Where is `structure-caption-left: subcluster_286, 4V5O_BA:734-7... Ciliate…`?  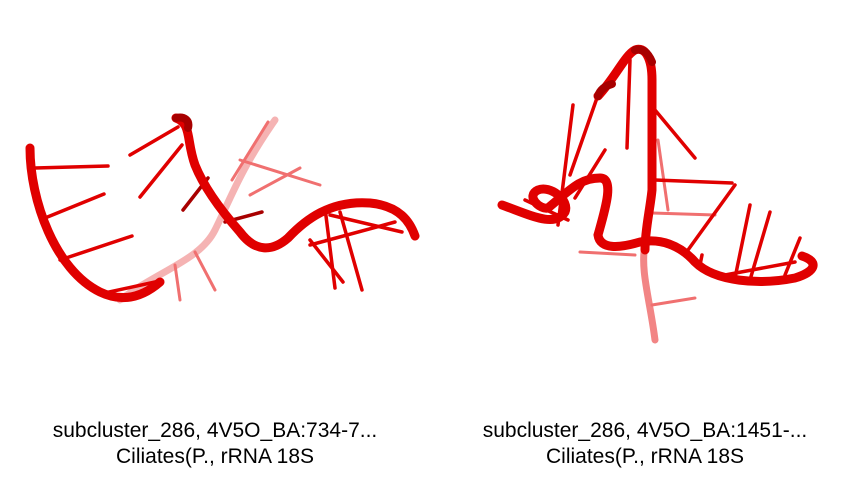 structure-caption-left: subcluster_286, 4V5O_BA:734-7... Ciliate… is located at coordinates (215, 444).